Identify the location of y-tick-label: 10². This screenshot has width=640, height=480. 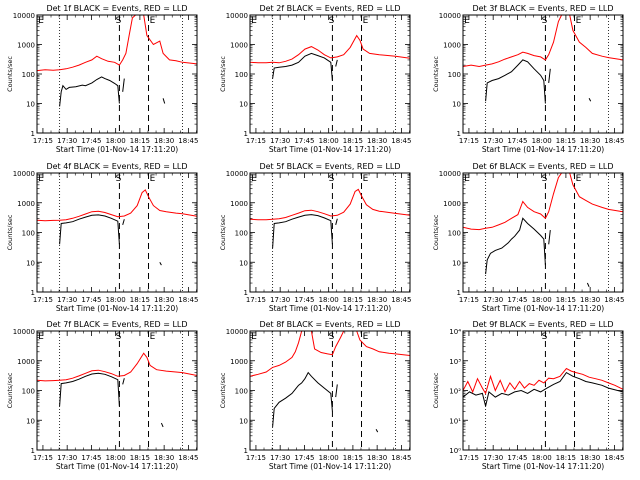
(455, 392).